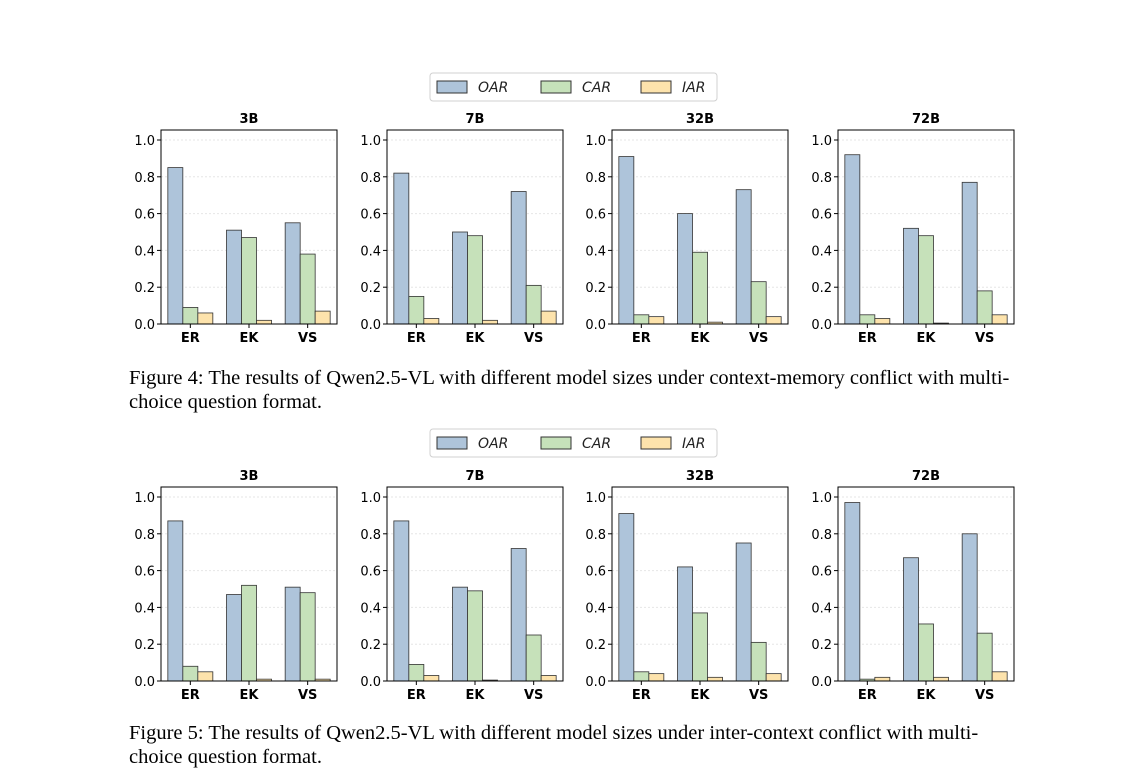 This screenshot has height=781, width=1141. Describe the element at coordinates (700, 119) in the screenshot. I see `panel-title: 32B` at that location.